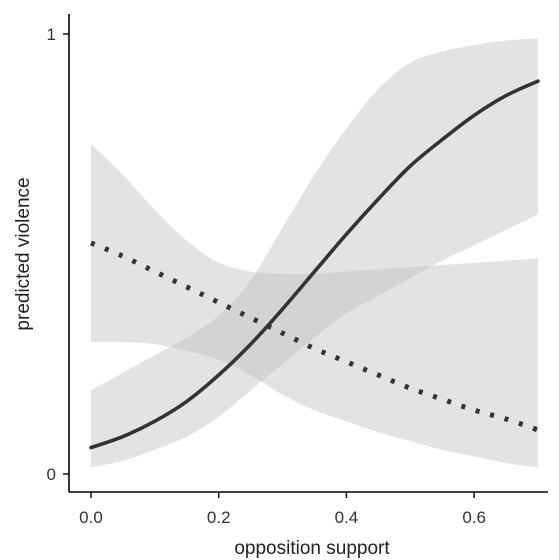 Image resolution: width=559 pixels, height=560 pixels. I want to click on x-tick-label: 0.0, so click(91, 517).